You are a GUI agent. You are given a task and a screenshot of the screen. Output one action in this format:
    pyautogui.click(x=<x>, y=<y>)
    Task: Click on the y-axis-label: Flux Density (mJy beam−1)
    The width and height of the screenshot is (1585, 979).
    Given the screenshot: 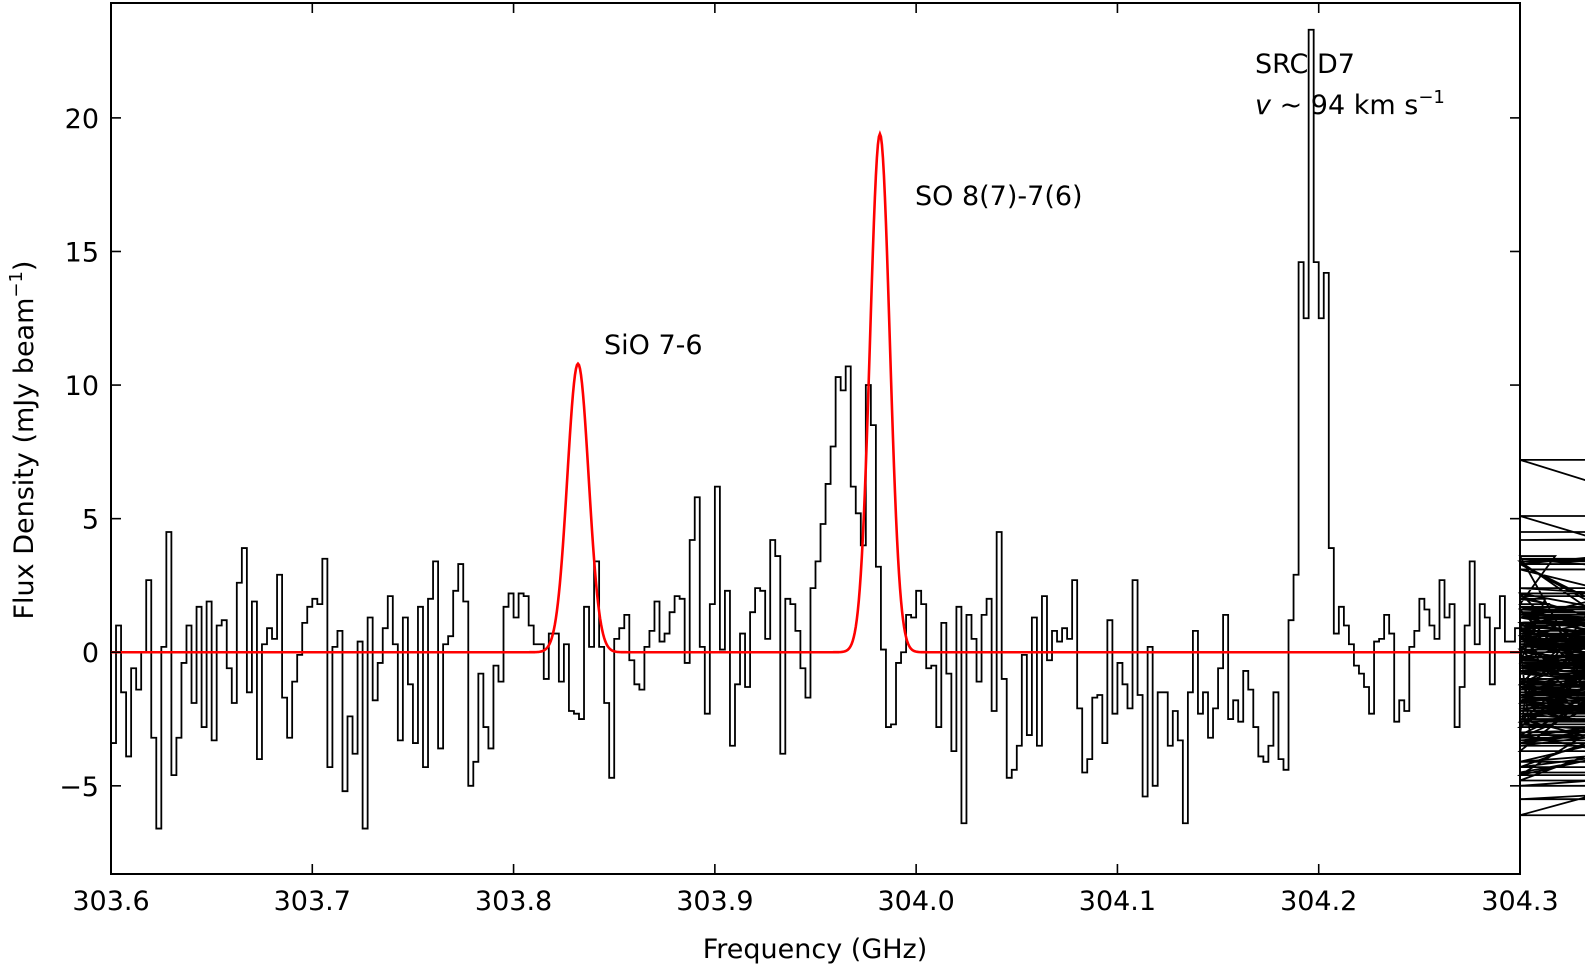 What is the action you would take?
    pyautogui.click(x=23, y=440)
    